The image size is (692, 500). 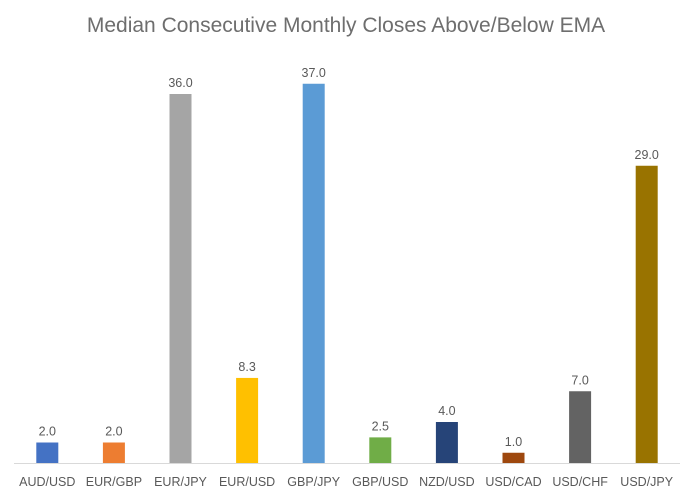 What do you see at coordinates (446, 442) in the screenshot?
I see `bar-nzd-usd` at bounding box center [446, 442].